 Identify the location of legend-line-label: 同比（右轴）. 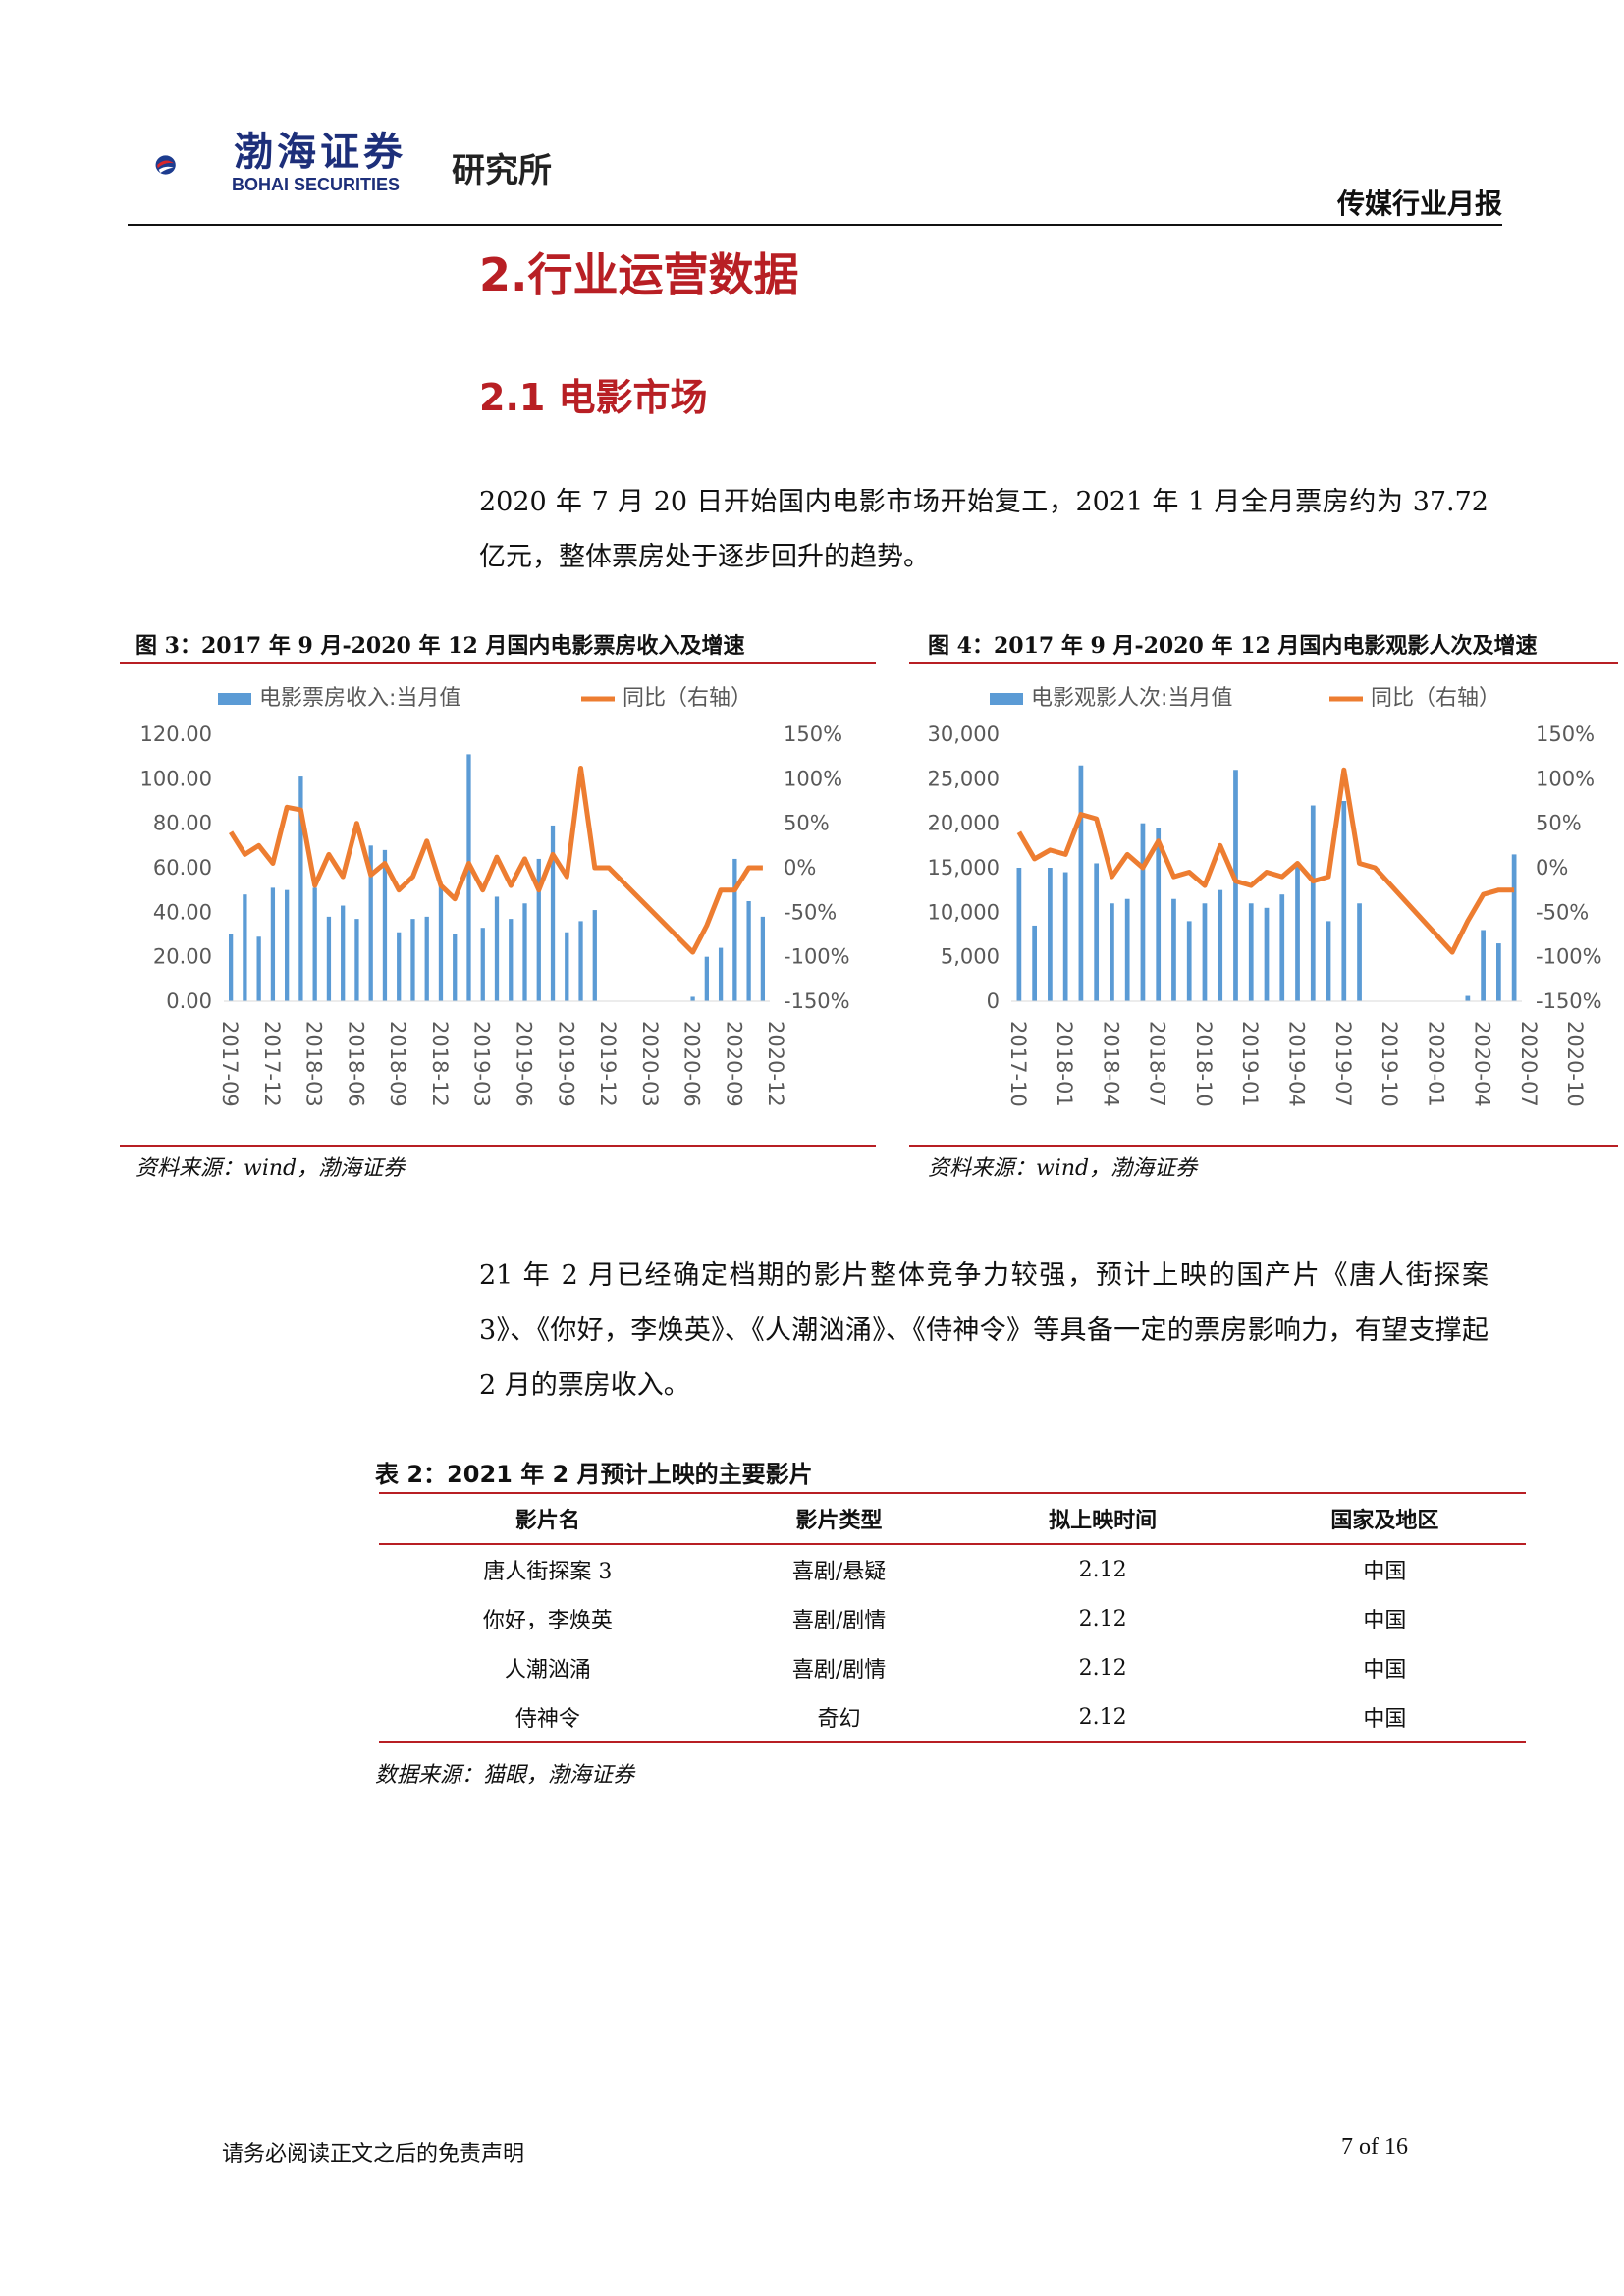
(687, 698).